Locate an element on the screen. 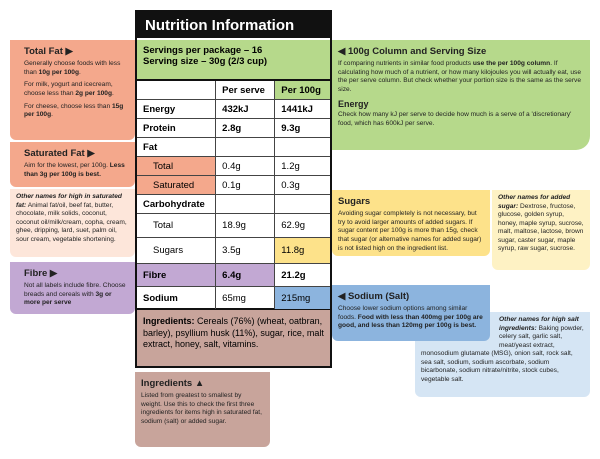  nutrient-row: Fat is located at coordinates (233, 147).